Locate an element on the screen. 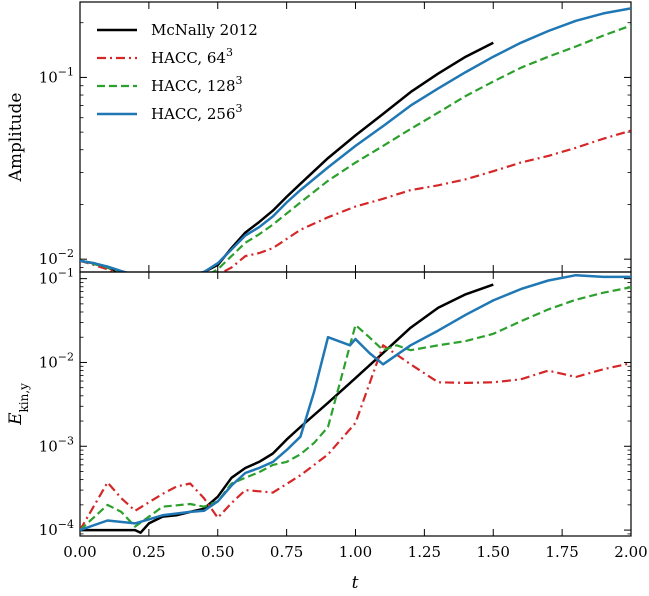  x-tick-labels: 0.00 0.25 0.50 0.75 1.00 1.25 1.50 1.75 2.00 is located at coordinates (355, 552).